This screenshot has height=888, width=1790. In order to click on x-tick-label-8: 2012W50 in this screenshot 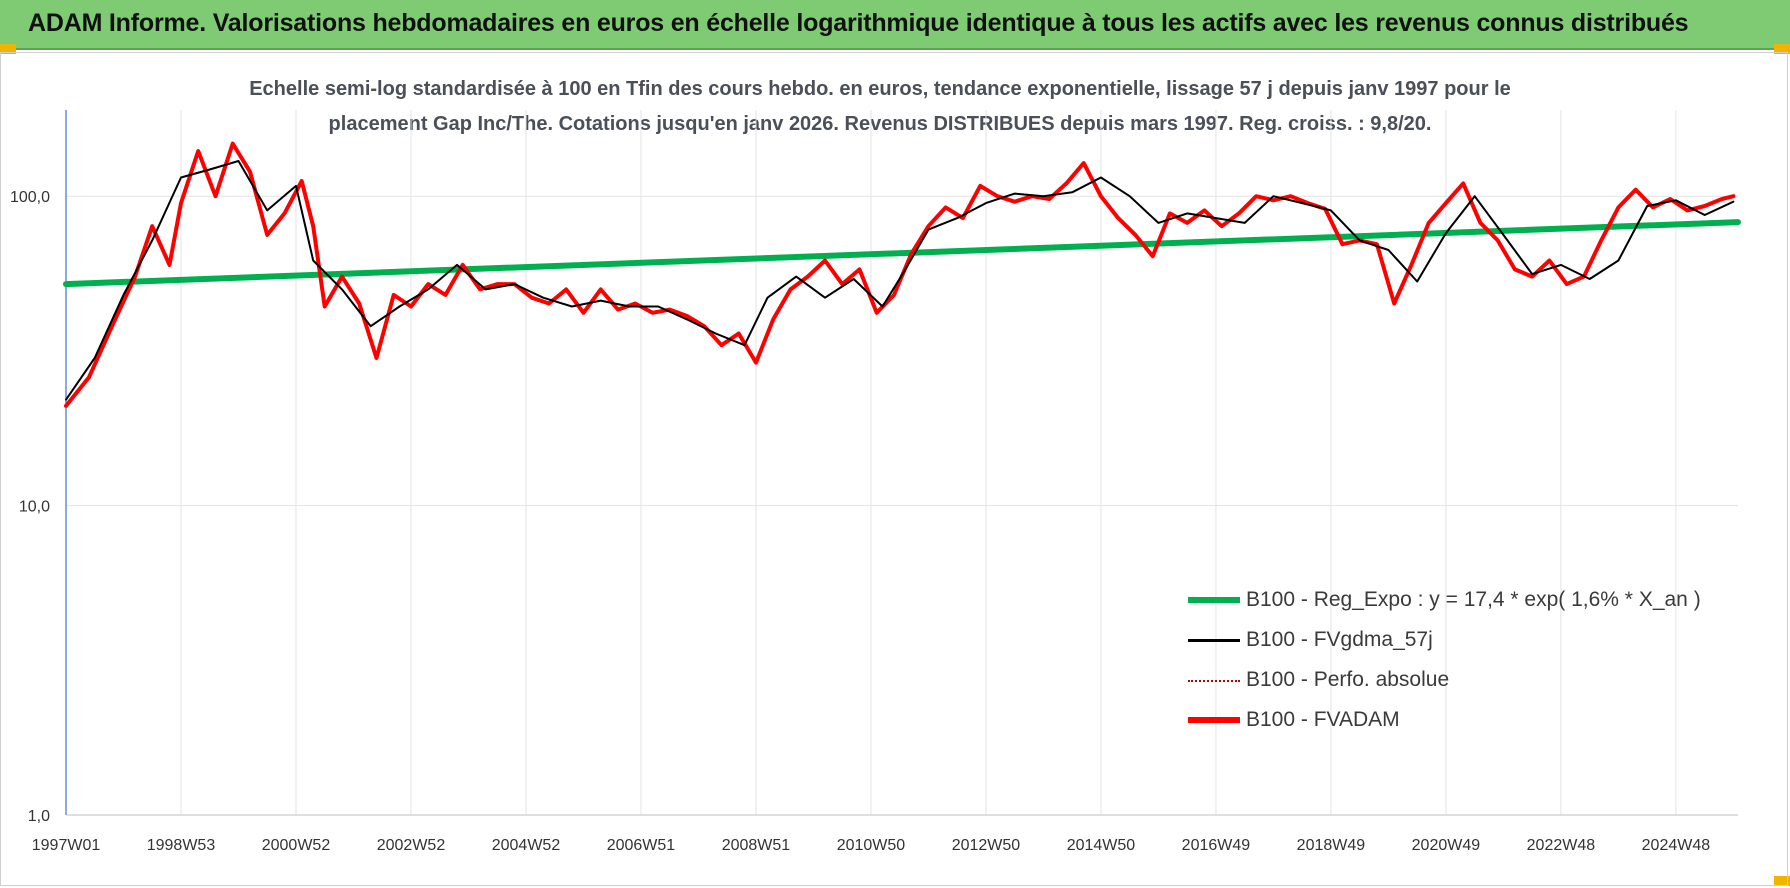, I will do `click(986, 845)`.